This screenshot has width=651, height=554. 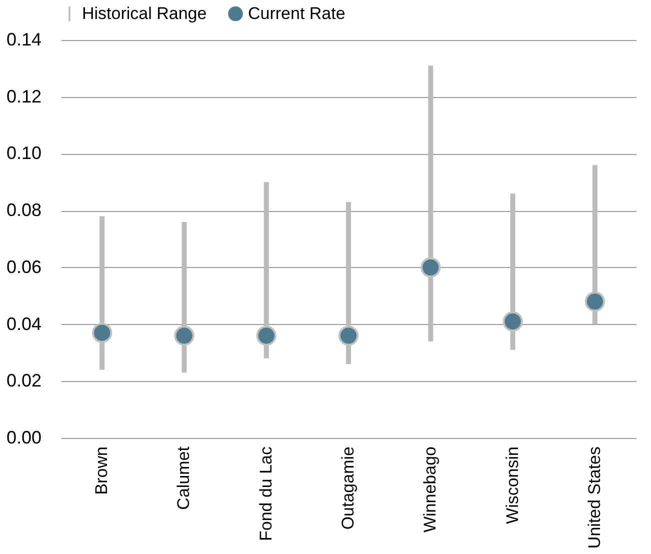 What do you see at coordinates (184, 478) in the screenshot?
I see `x-tick-label: Calumet` at bounding box center [184, 478].